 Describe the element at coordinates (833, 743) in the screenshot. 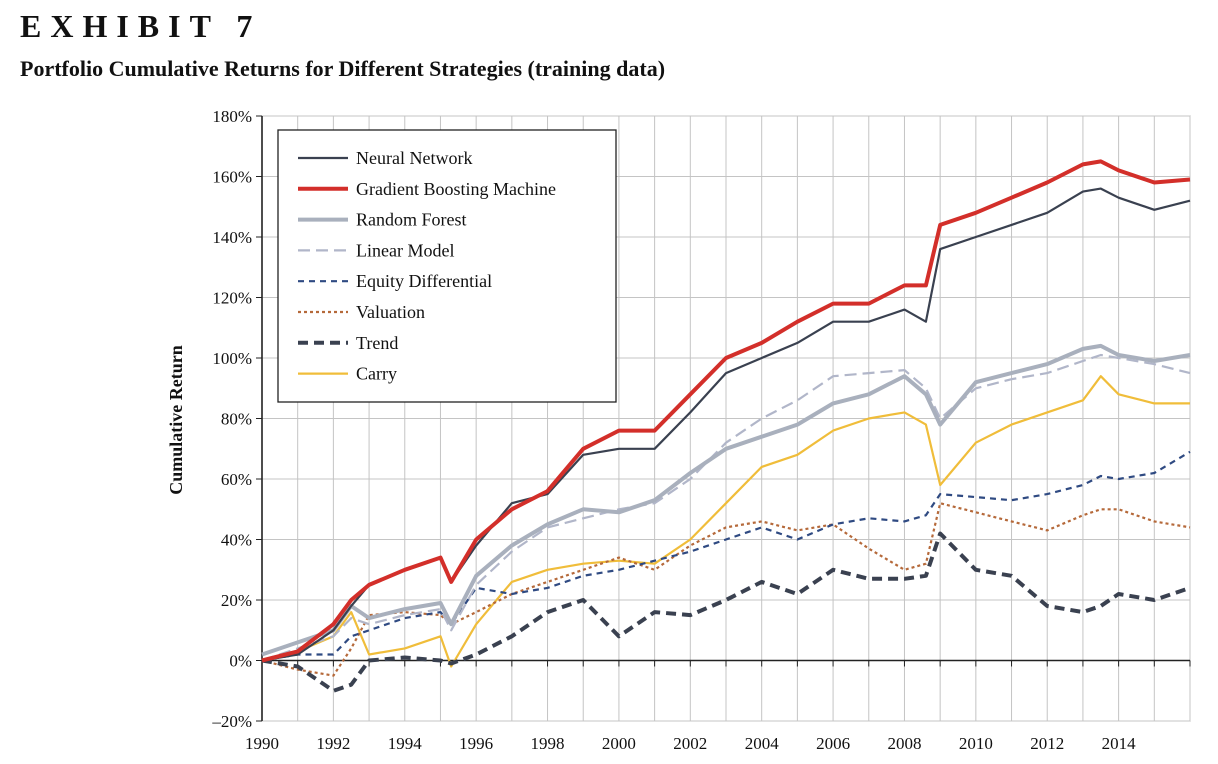

I see `x-tick-label: 2006` at that location.